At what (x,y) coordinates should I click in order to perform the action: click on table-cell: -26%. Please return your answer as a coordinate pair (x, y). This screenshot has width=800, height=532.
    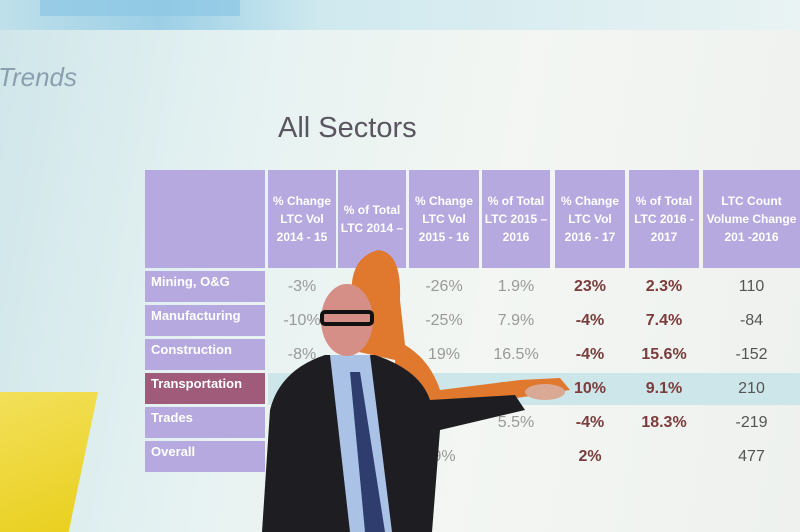
    Looking at the image, I should click on (444, 286).